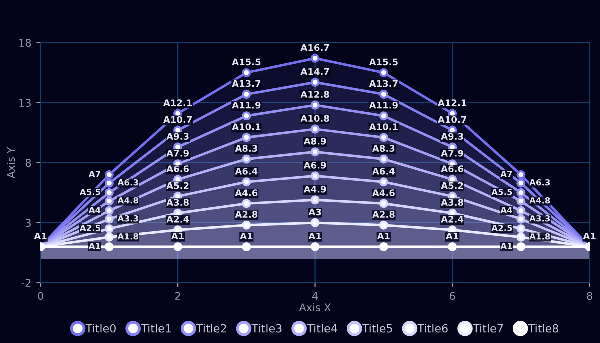 Image resolution: width=600 pixels, height=343 pixels. I want to click on data-label: A4.9, so click(315, 189).